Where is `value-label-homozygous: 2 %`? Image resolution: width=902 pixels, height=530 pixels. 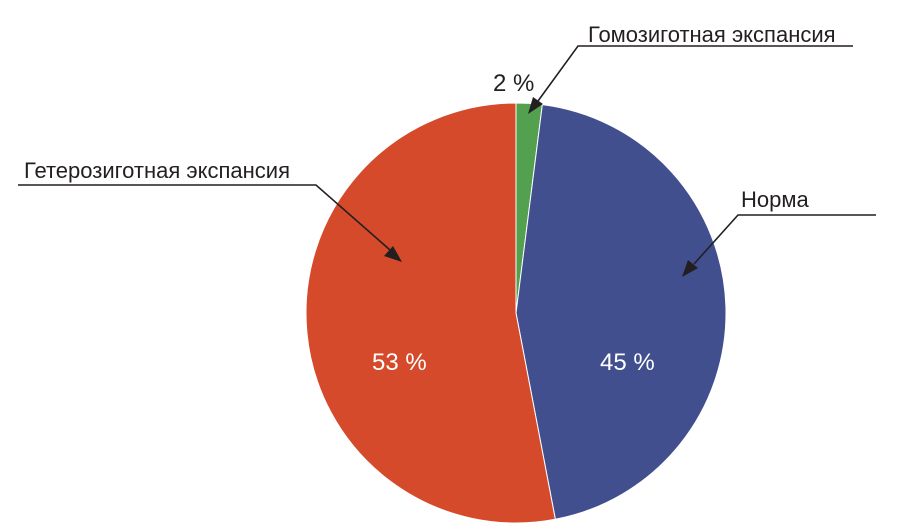
value-label-homozygous: 2 % is located at coordinates (513, 83).